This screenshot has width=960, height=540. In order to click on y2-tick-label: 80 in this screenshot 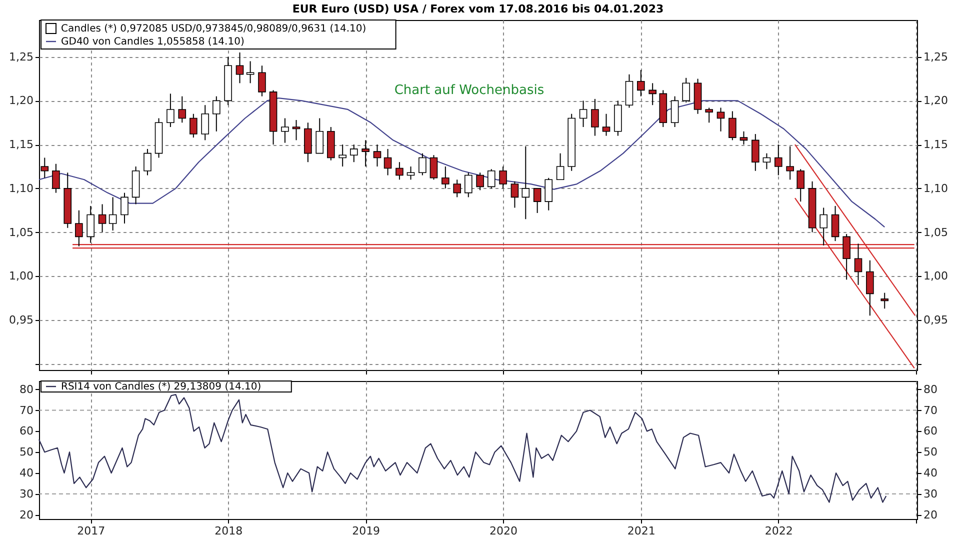, I will do `click(931, 389)`.